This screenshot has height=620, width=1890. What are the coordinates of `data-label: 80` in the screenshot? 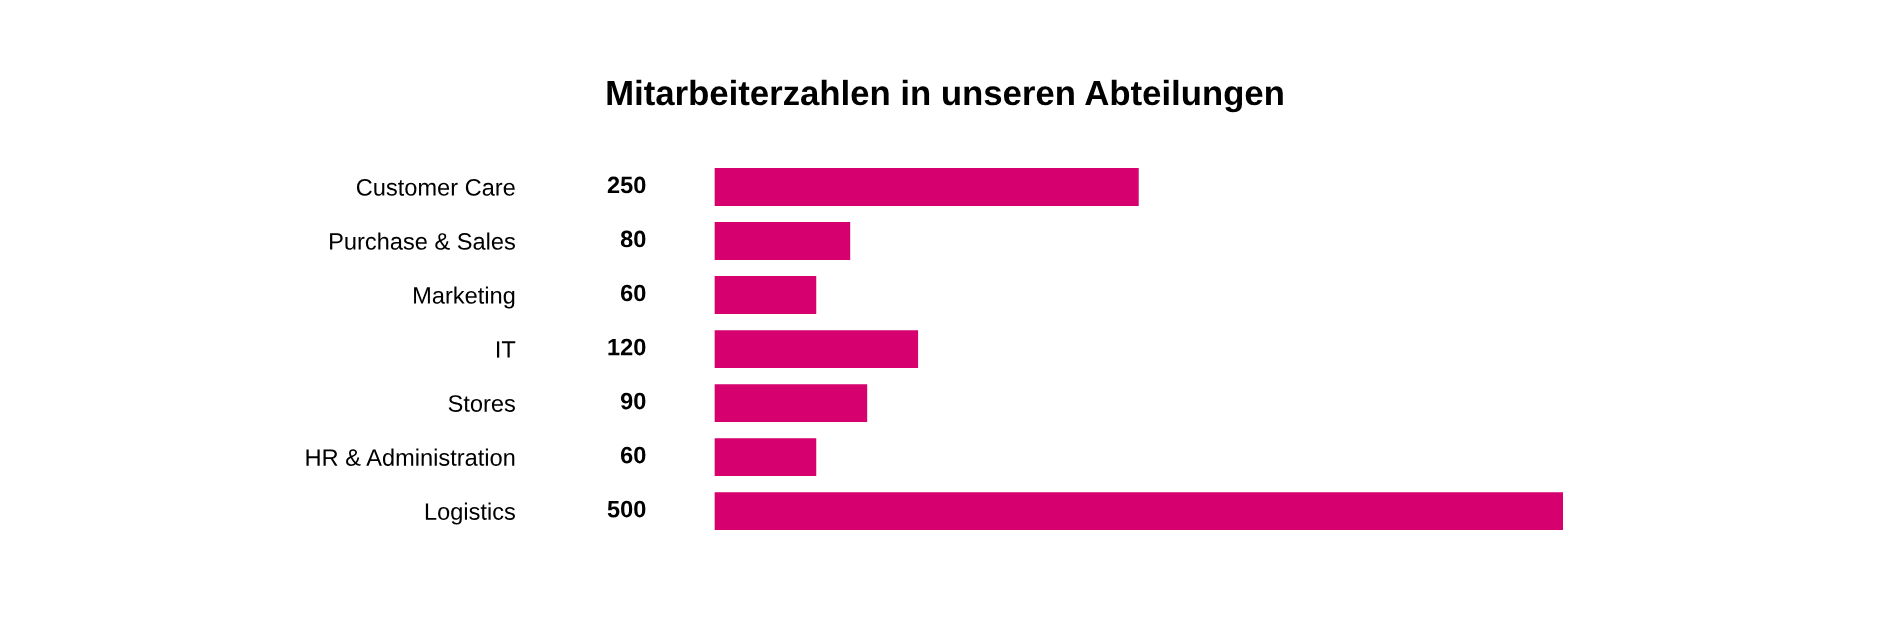 It's located at (633, 239).